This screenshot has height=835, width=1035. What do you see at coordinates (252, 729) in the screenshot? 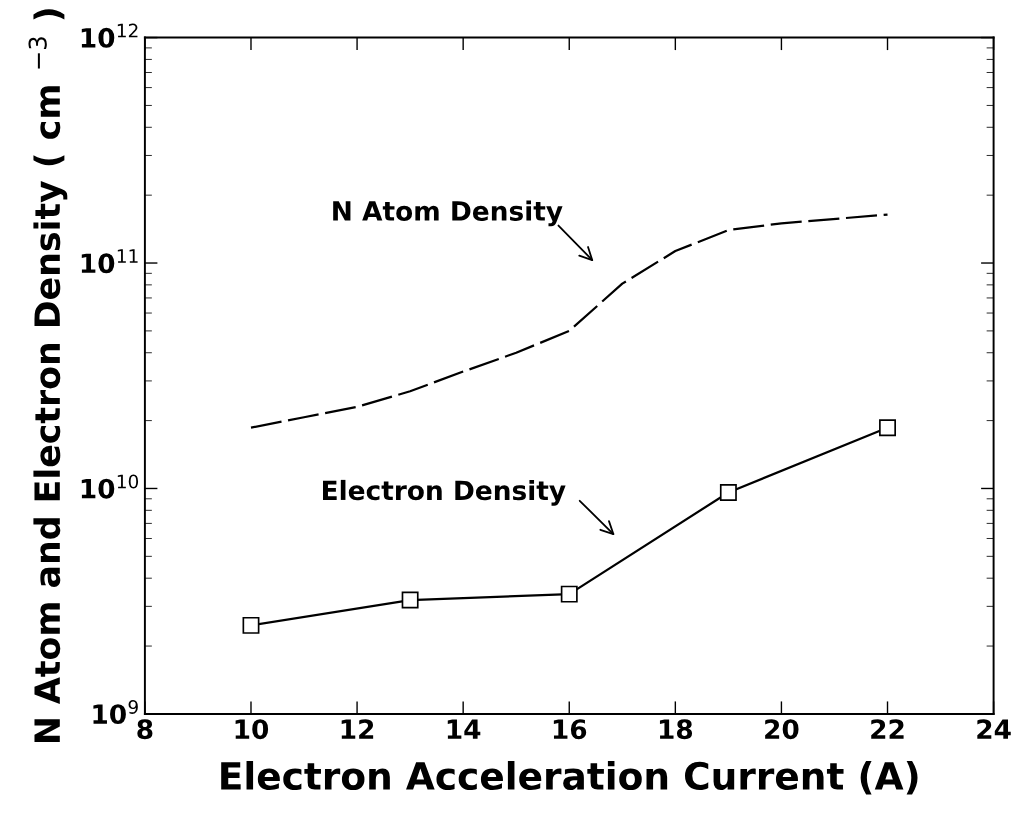
I see `x-tick-label: 10` at bounding box center [252, 729].